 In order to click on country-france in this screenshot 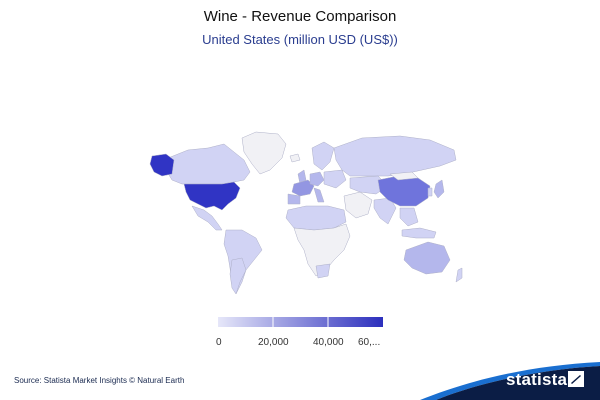, I will do `click(303, 188)`.